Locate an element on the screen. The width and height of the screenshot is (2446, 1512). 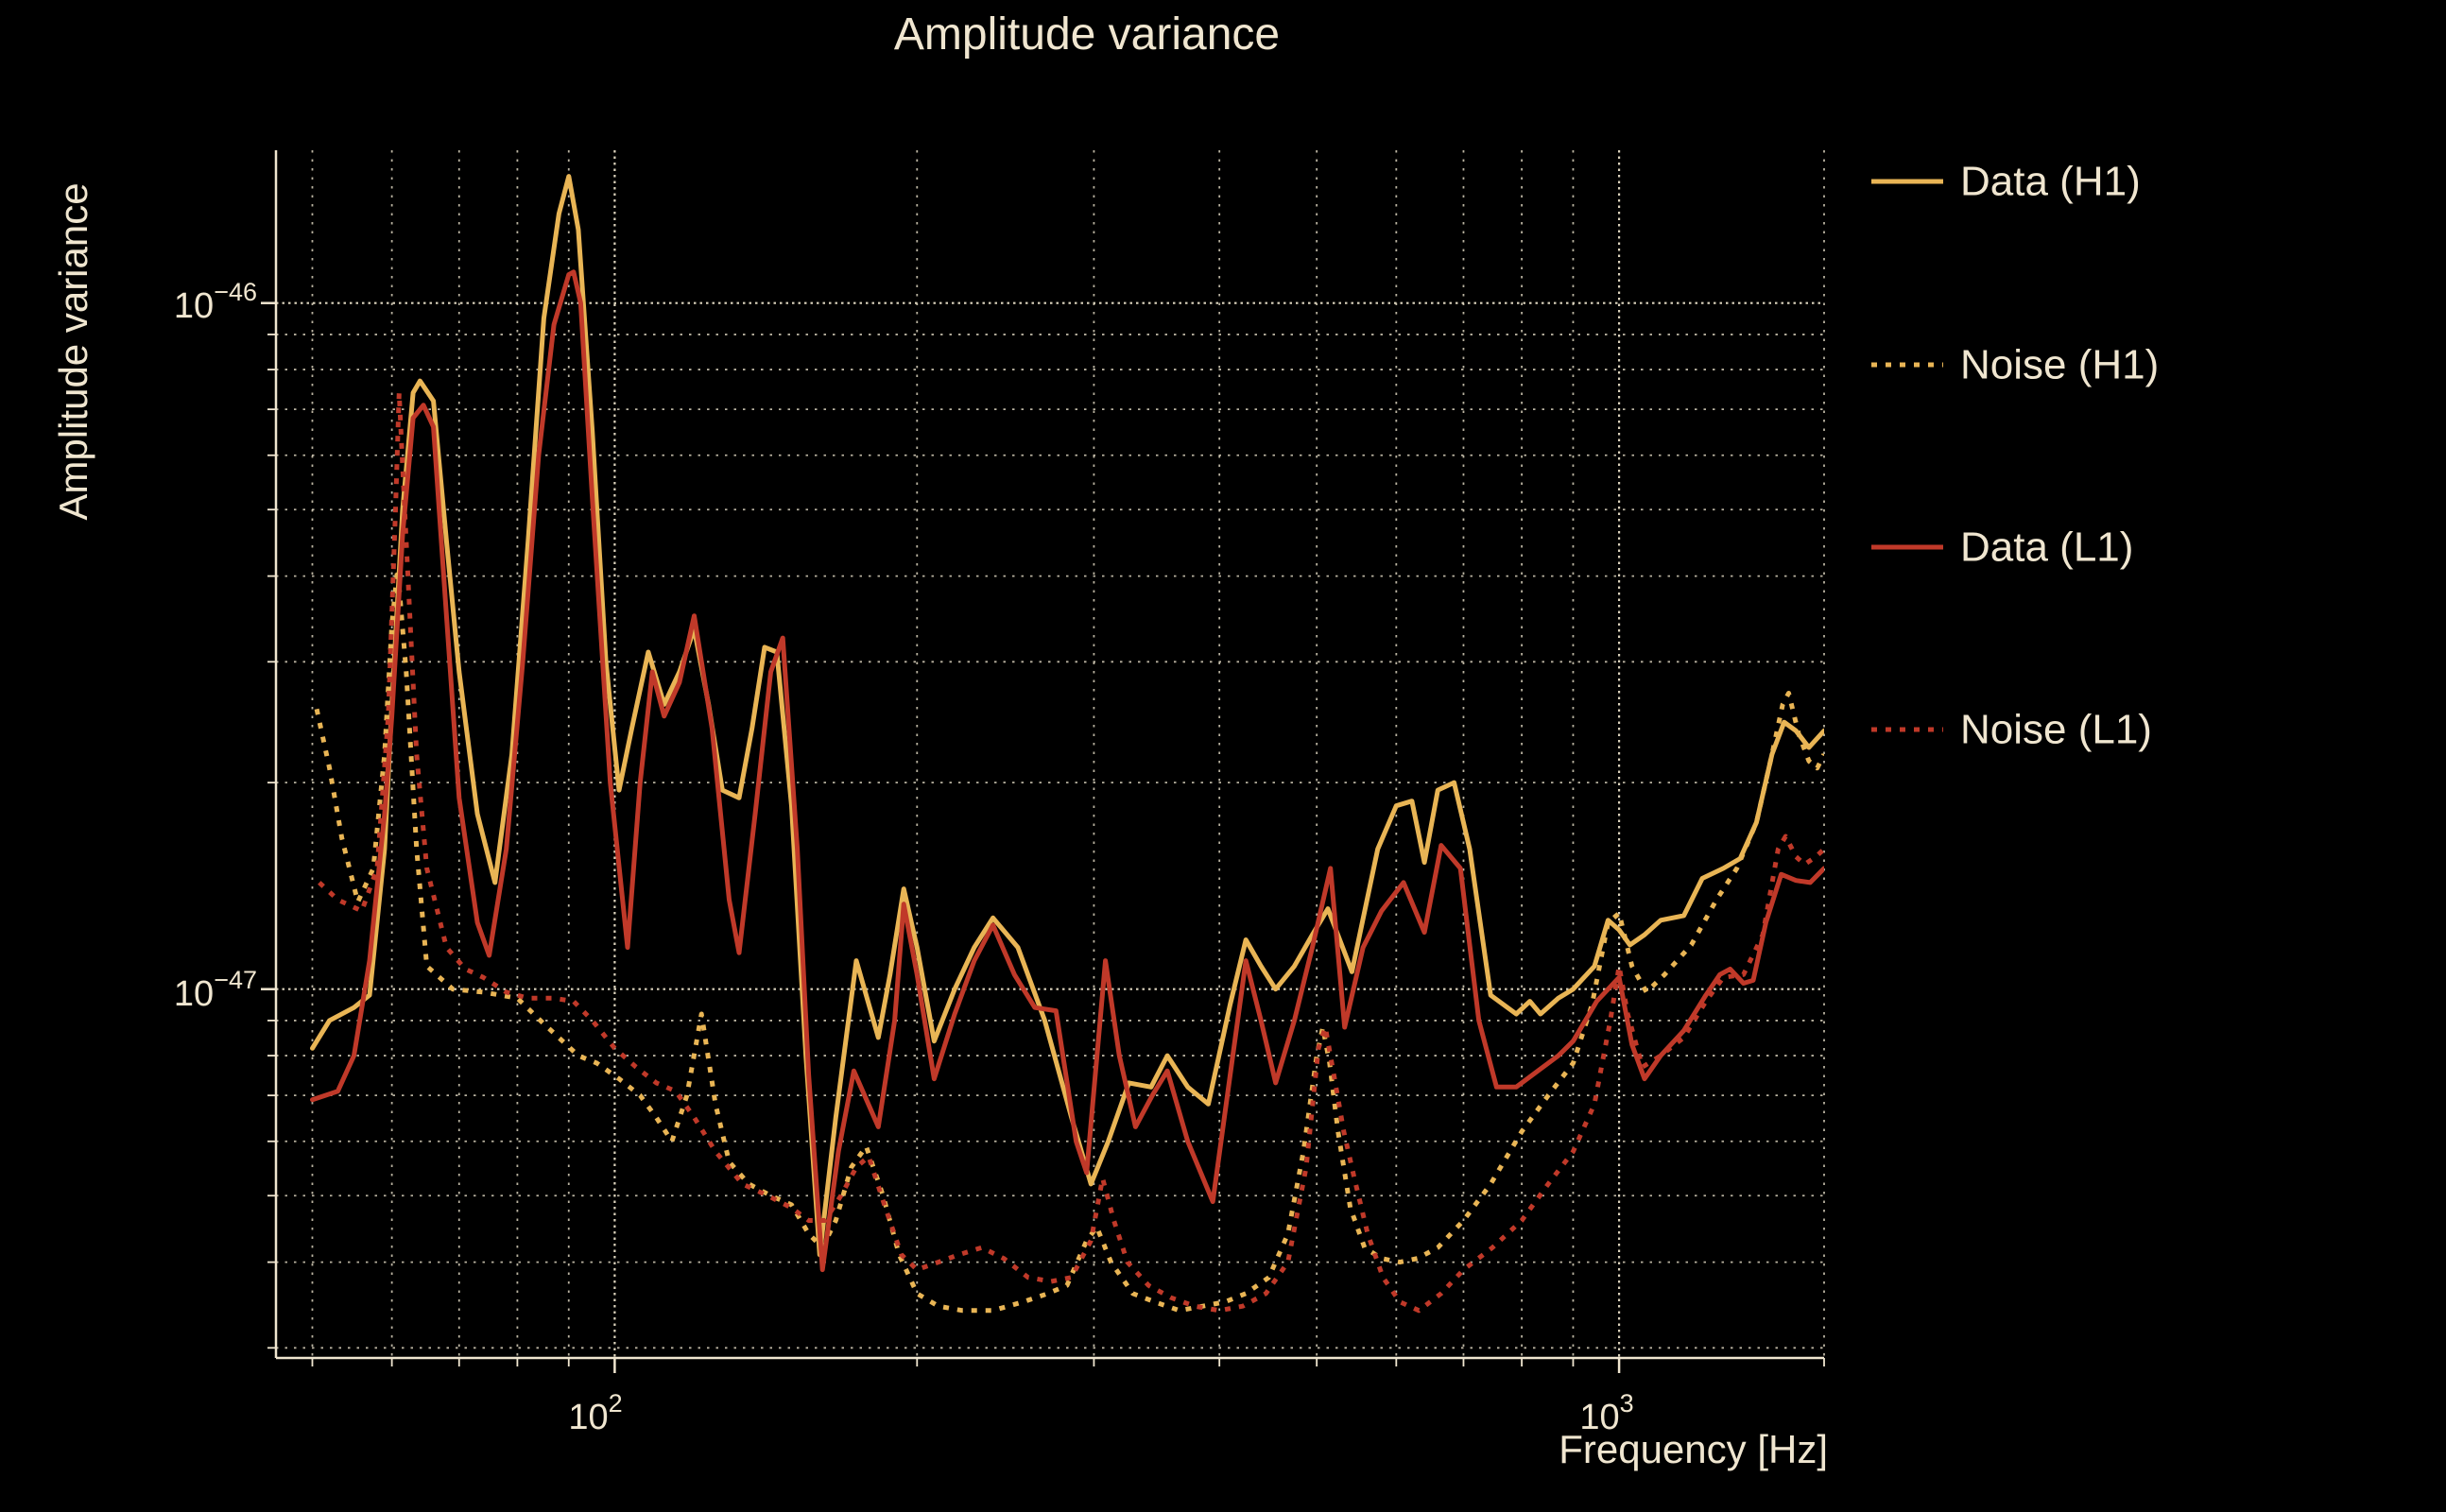
y-tick-label-1e-46: 10−46 is located at coordinates (215, 302).